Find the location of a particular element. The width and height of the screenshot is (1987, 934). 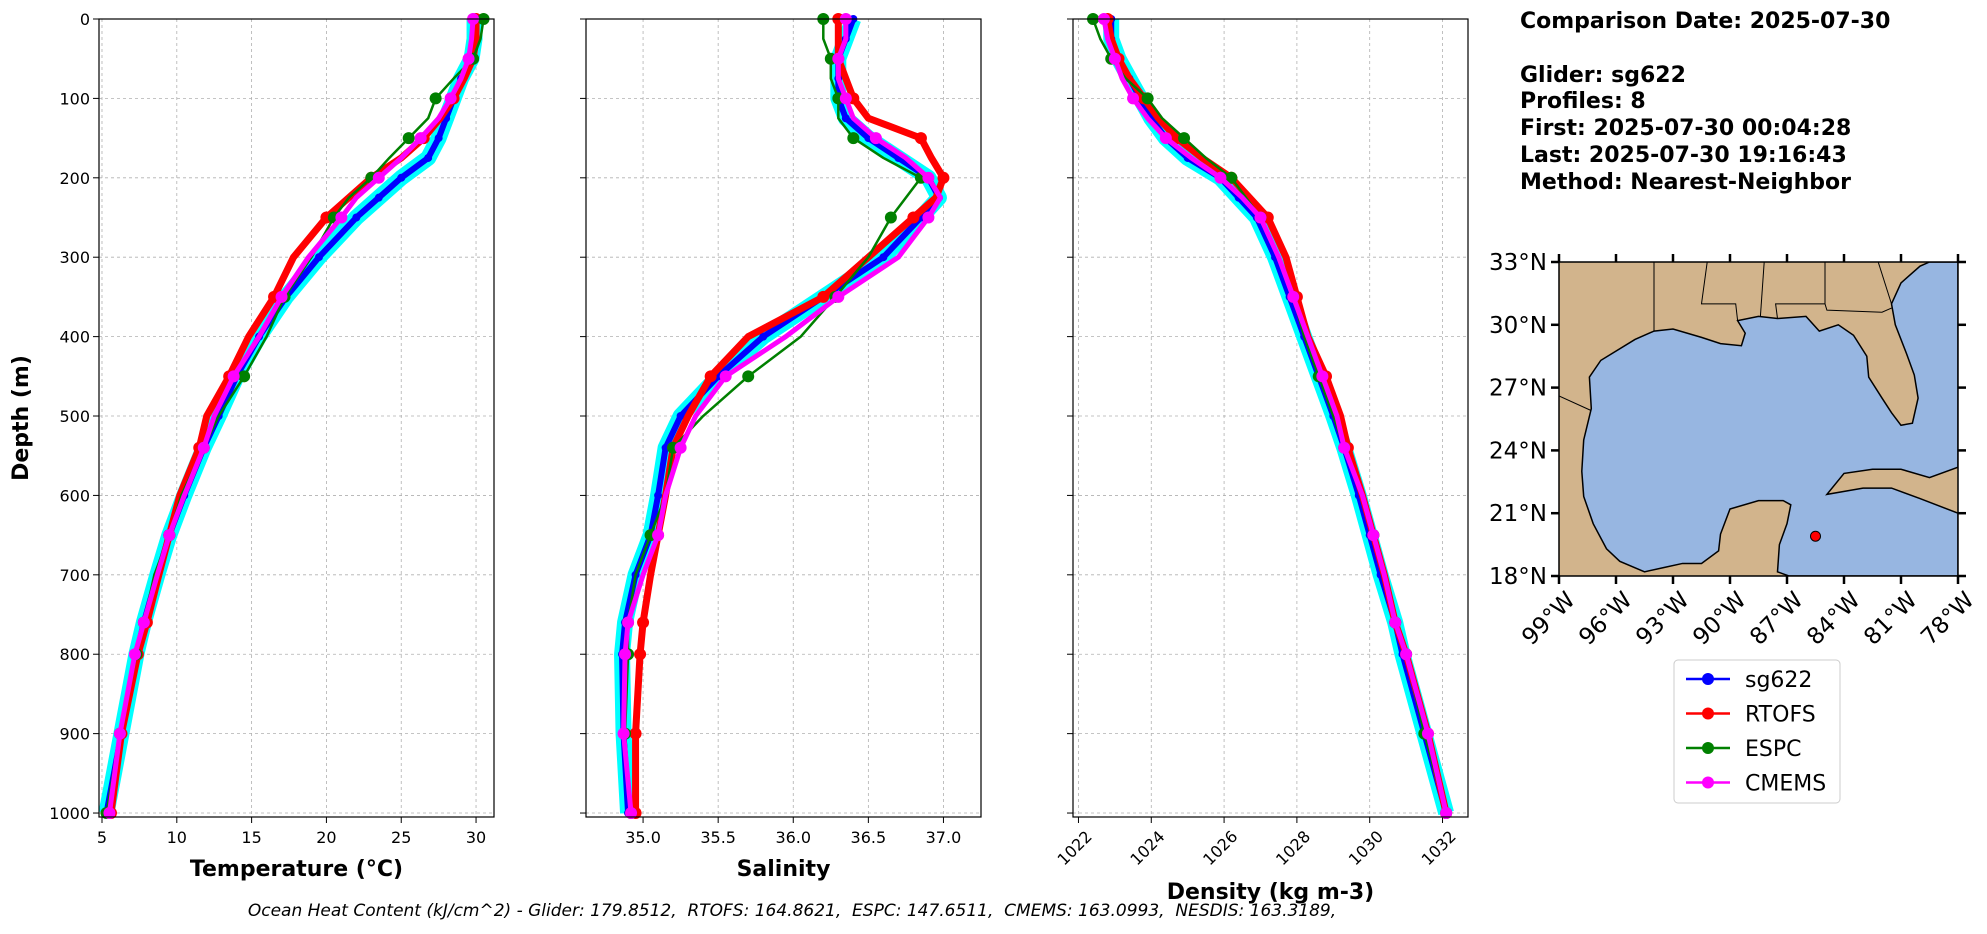

x-axis-label: Density (kg m-3) is located at coordinates (1271, 892).